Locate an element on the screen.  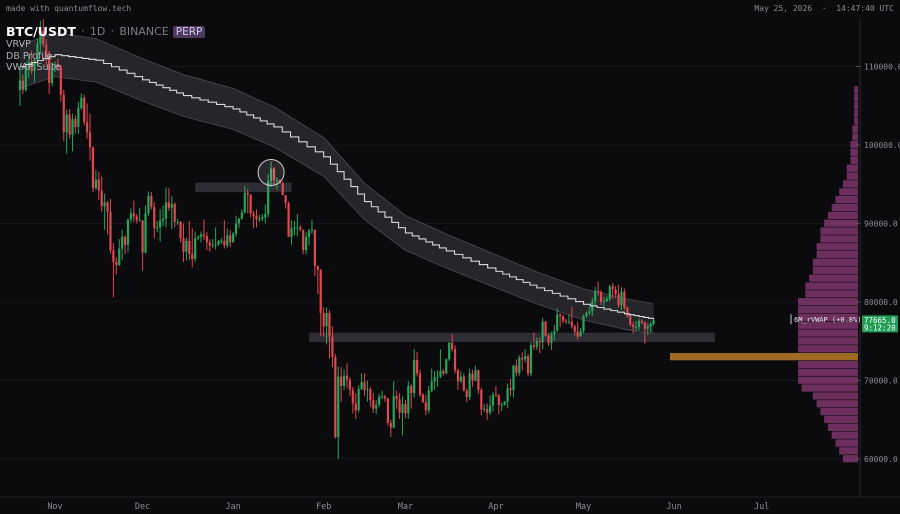
countdown-text: 9:12:20 is located at coordinates (880, 327).